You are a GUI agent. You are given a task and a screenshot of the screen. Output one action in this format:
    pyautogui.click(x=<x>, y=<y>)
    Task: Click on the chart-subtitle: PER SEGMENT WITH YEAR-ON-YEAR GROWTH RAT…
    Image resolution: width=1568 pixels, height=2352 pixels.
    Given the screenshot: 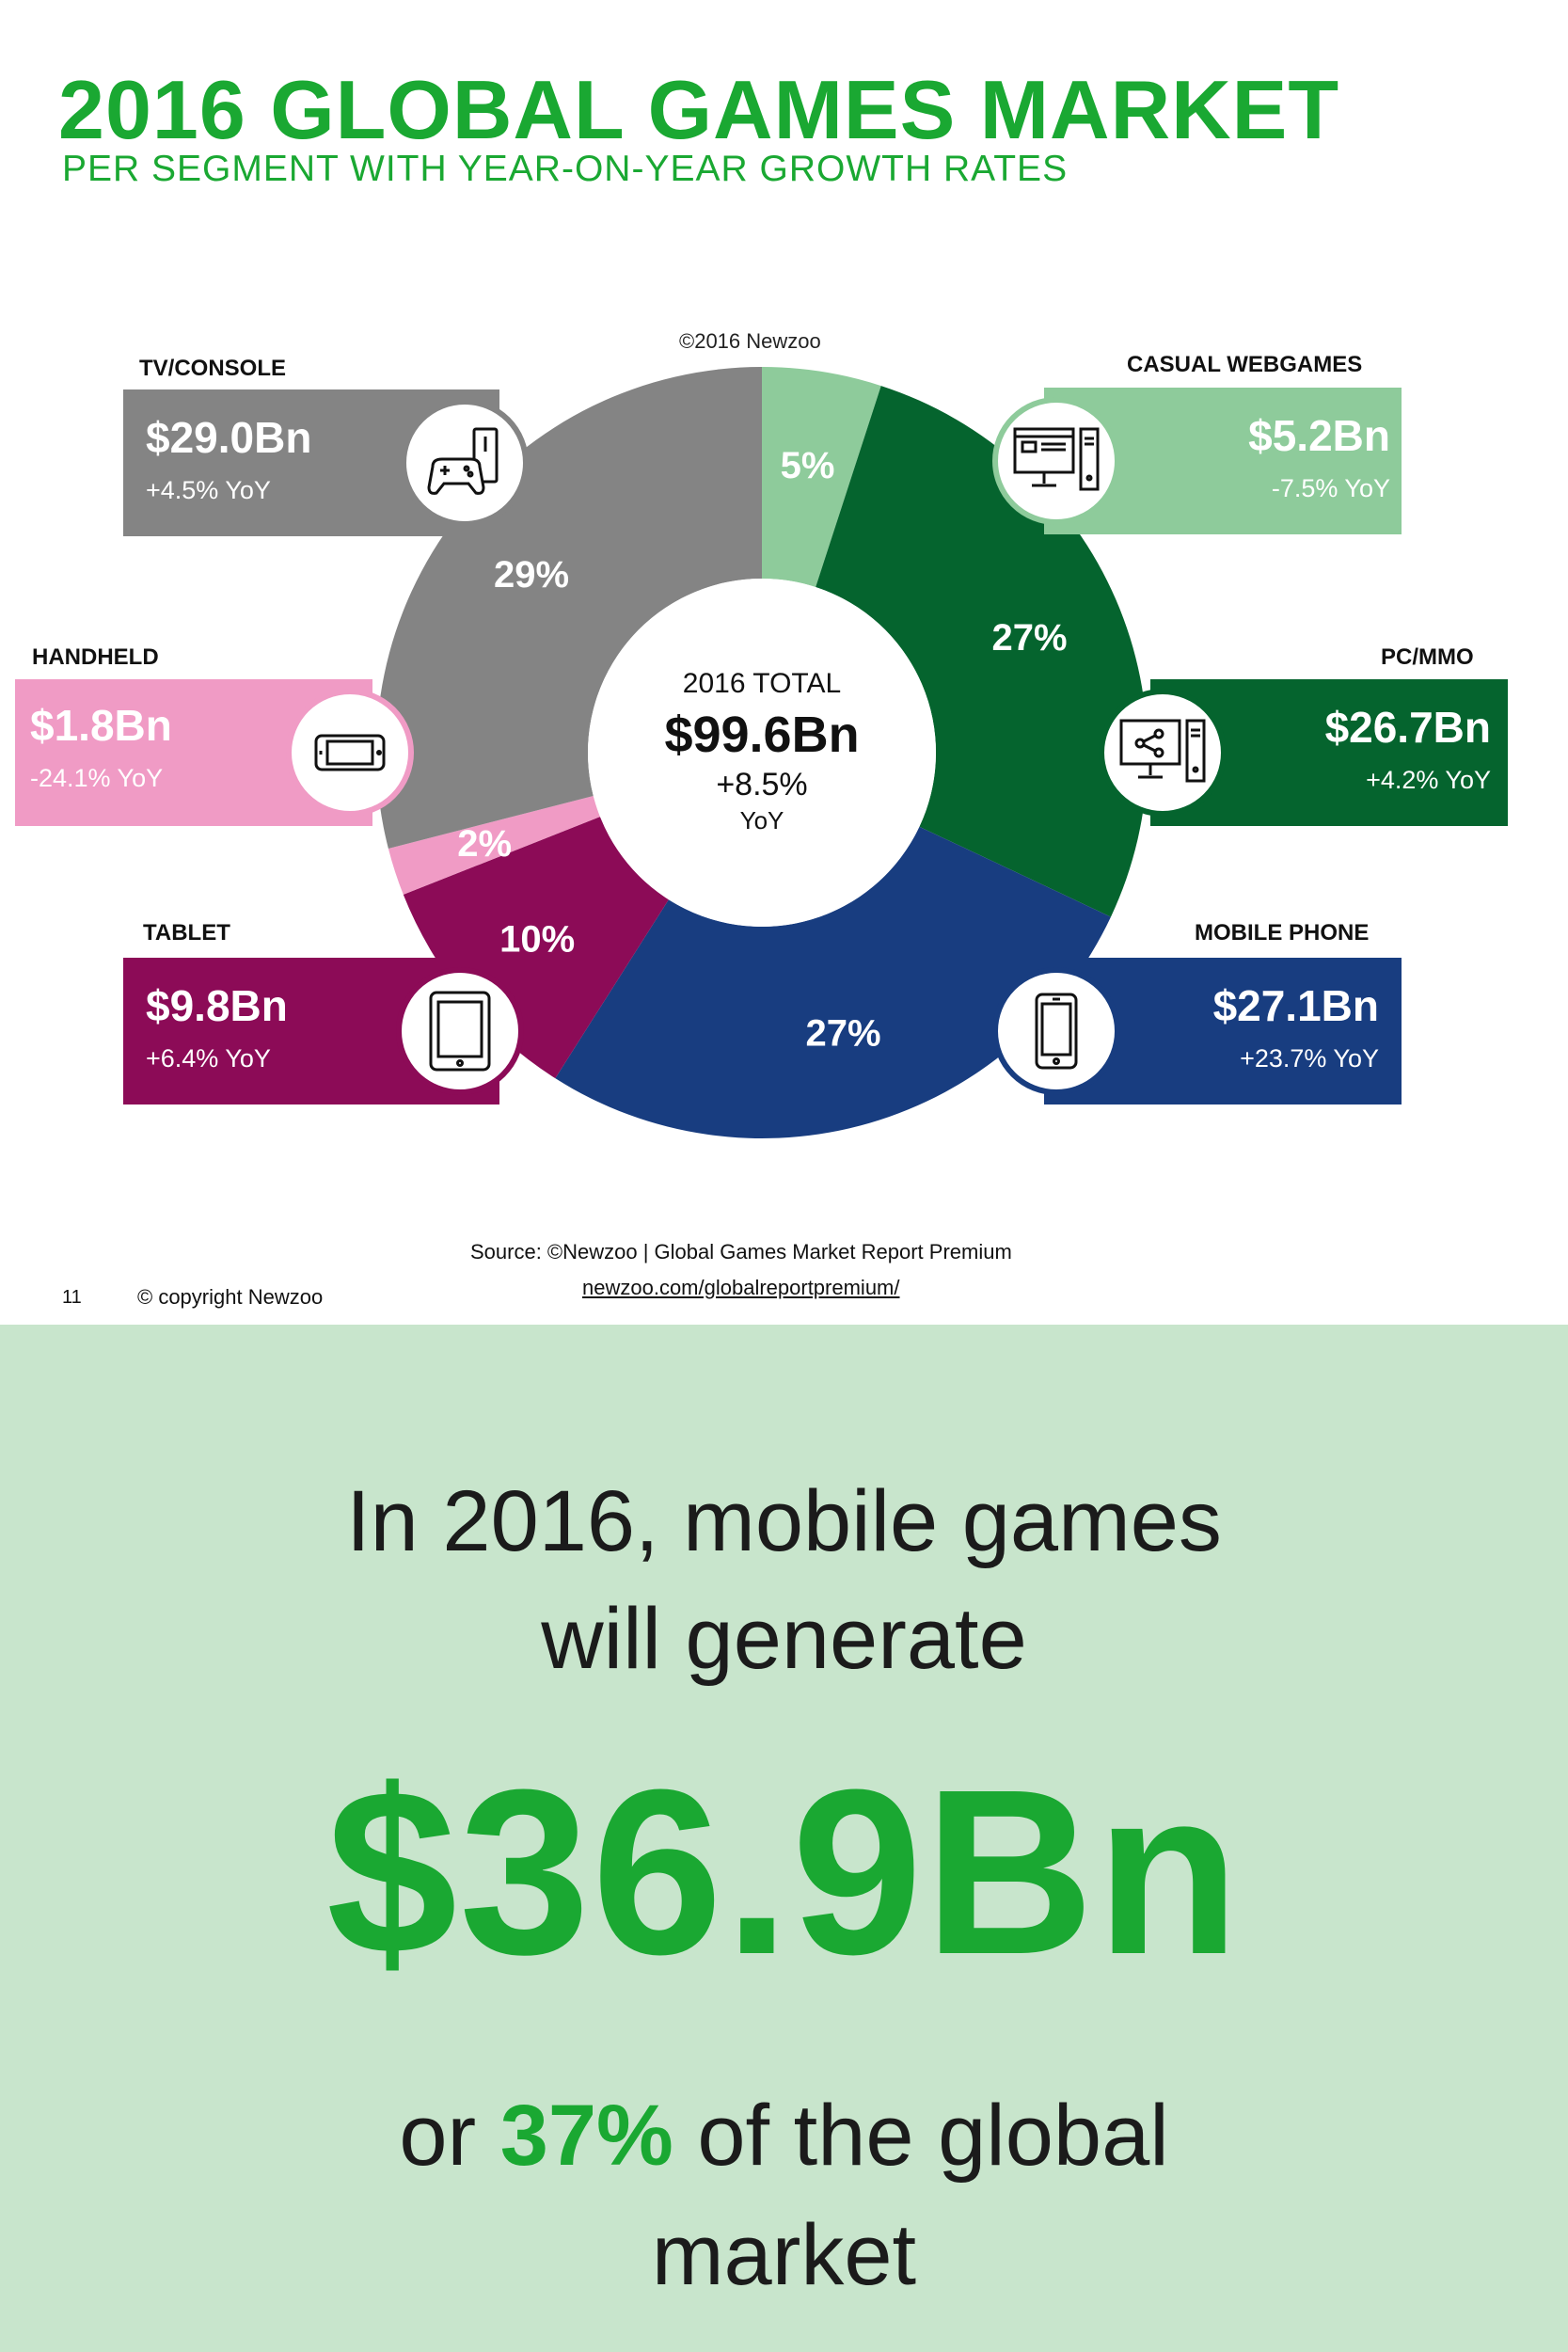 What is the action you would take?
    pyautogui.click(x=565, y=169)
    